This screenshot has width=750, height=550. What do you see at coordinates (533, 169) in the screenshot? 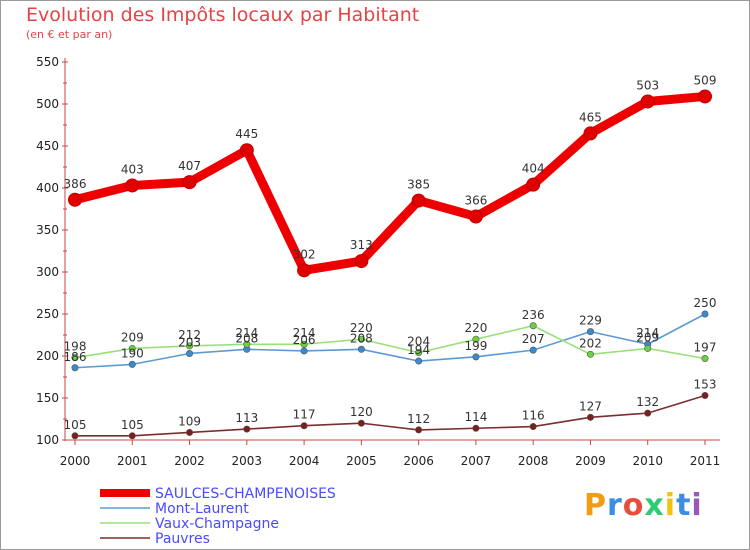
I see `data-label: 404` at bounding box center [533, 169].